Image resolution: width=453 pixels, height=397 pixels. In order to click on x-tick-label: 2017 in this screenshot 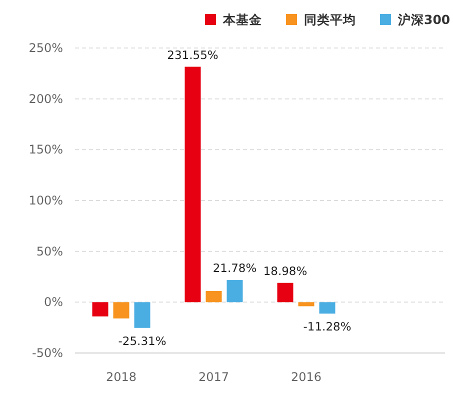, I will do `click(214, 377)`.